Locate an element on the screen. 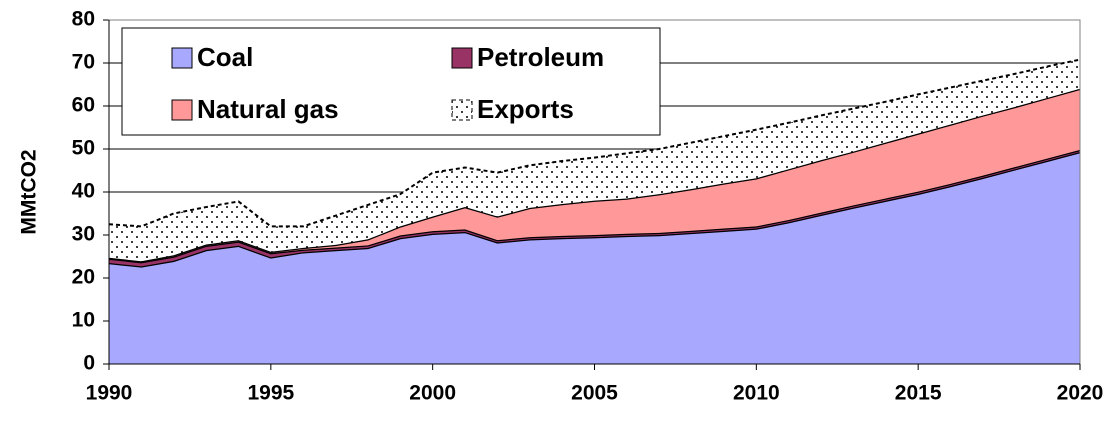 The height and width of the screenshot is (427, 1117). x-tick-label: 2015 is located at coordinates (918, 393).